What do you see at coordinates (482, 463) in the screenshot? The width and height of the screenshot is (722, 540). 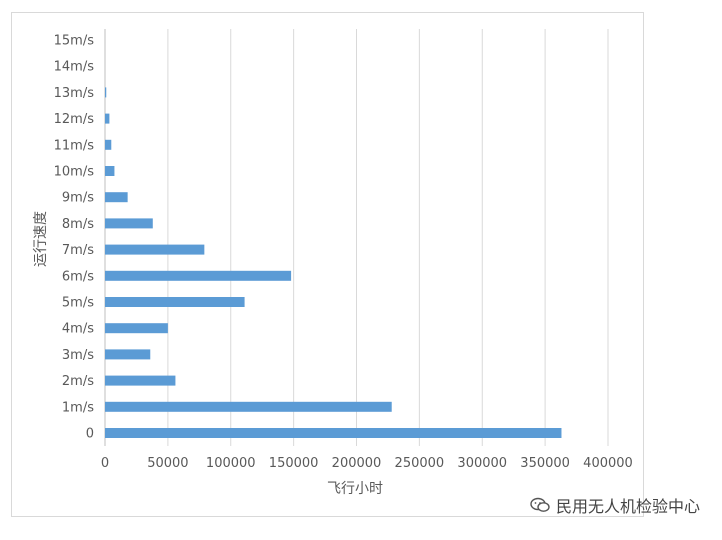 I see `x-tick-label: 300000` at bounding box center [482, 463].